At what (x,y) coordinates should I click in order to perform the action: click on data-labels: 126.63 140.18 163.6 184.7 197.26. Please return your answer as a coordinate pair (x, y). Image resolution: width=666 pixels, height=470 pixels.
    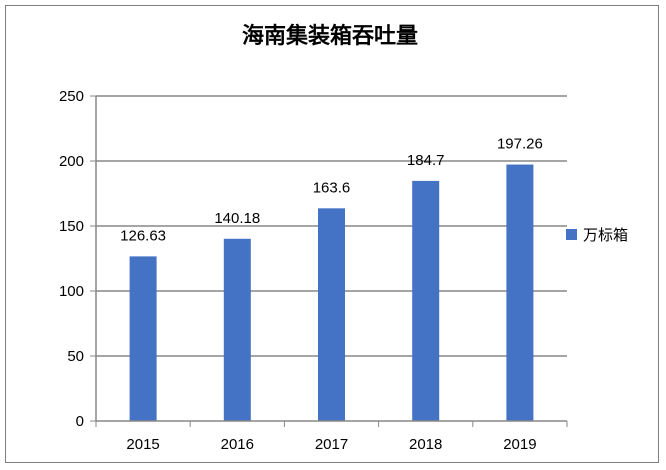
    Looking at the image, I should click on (331, 190).